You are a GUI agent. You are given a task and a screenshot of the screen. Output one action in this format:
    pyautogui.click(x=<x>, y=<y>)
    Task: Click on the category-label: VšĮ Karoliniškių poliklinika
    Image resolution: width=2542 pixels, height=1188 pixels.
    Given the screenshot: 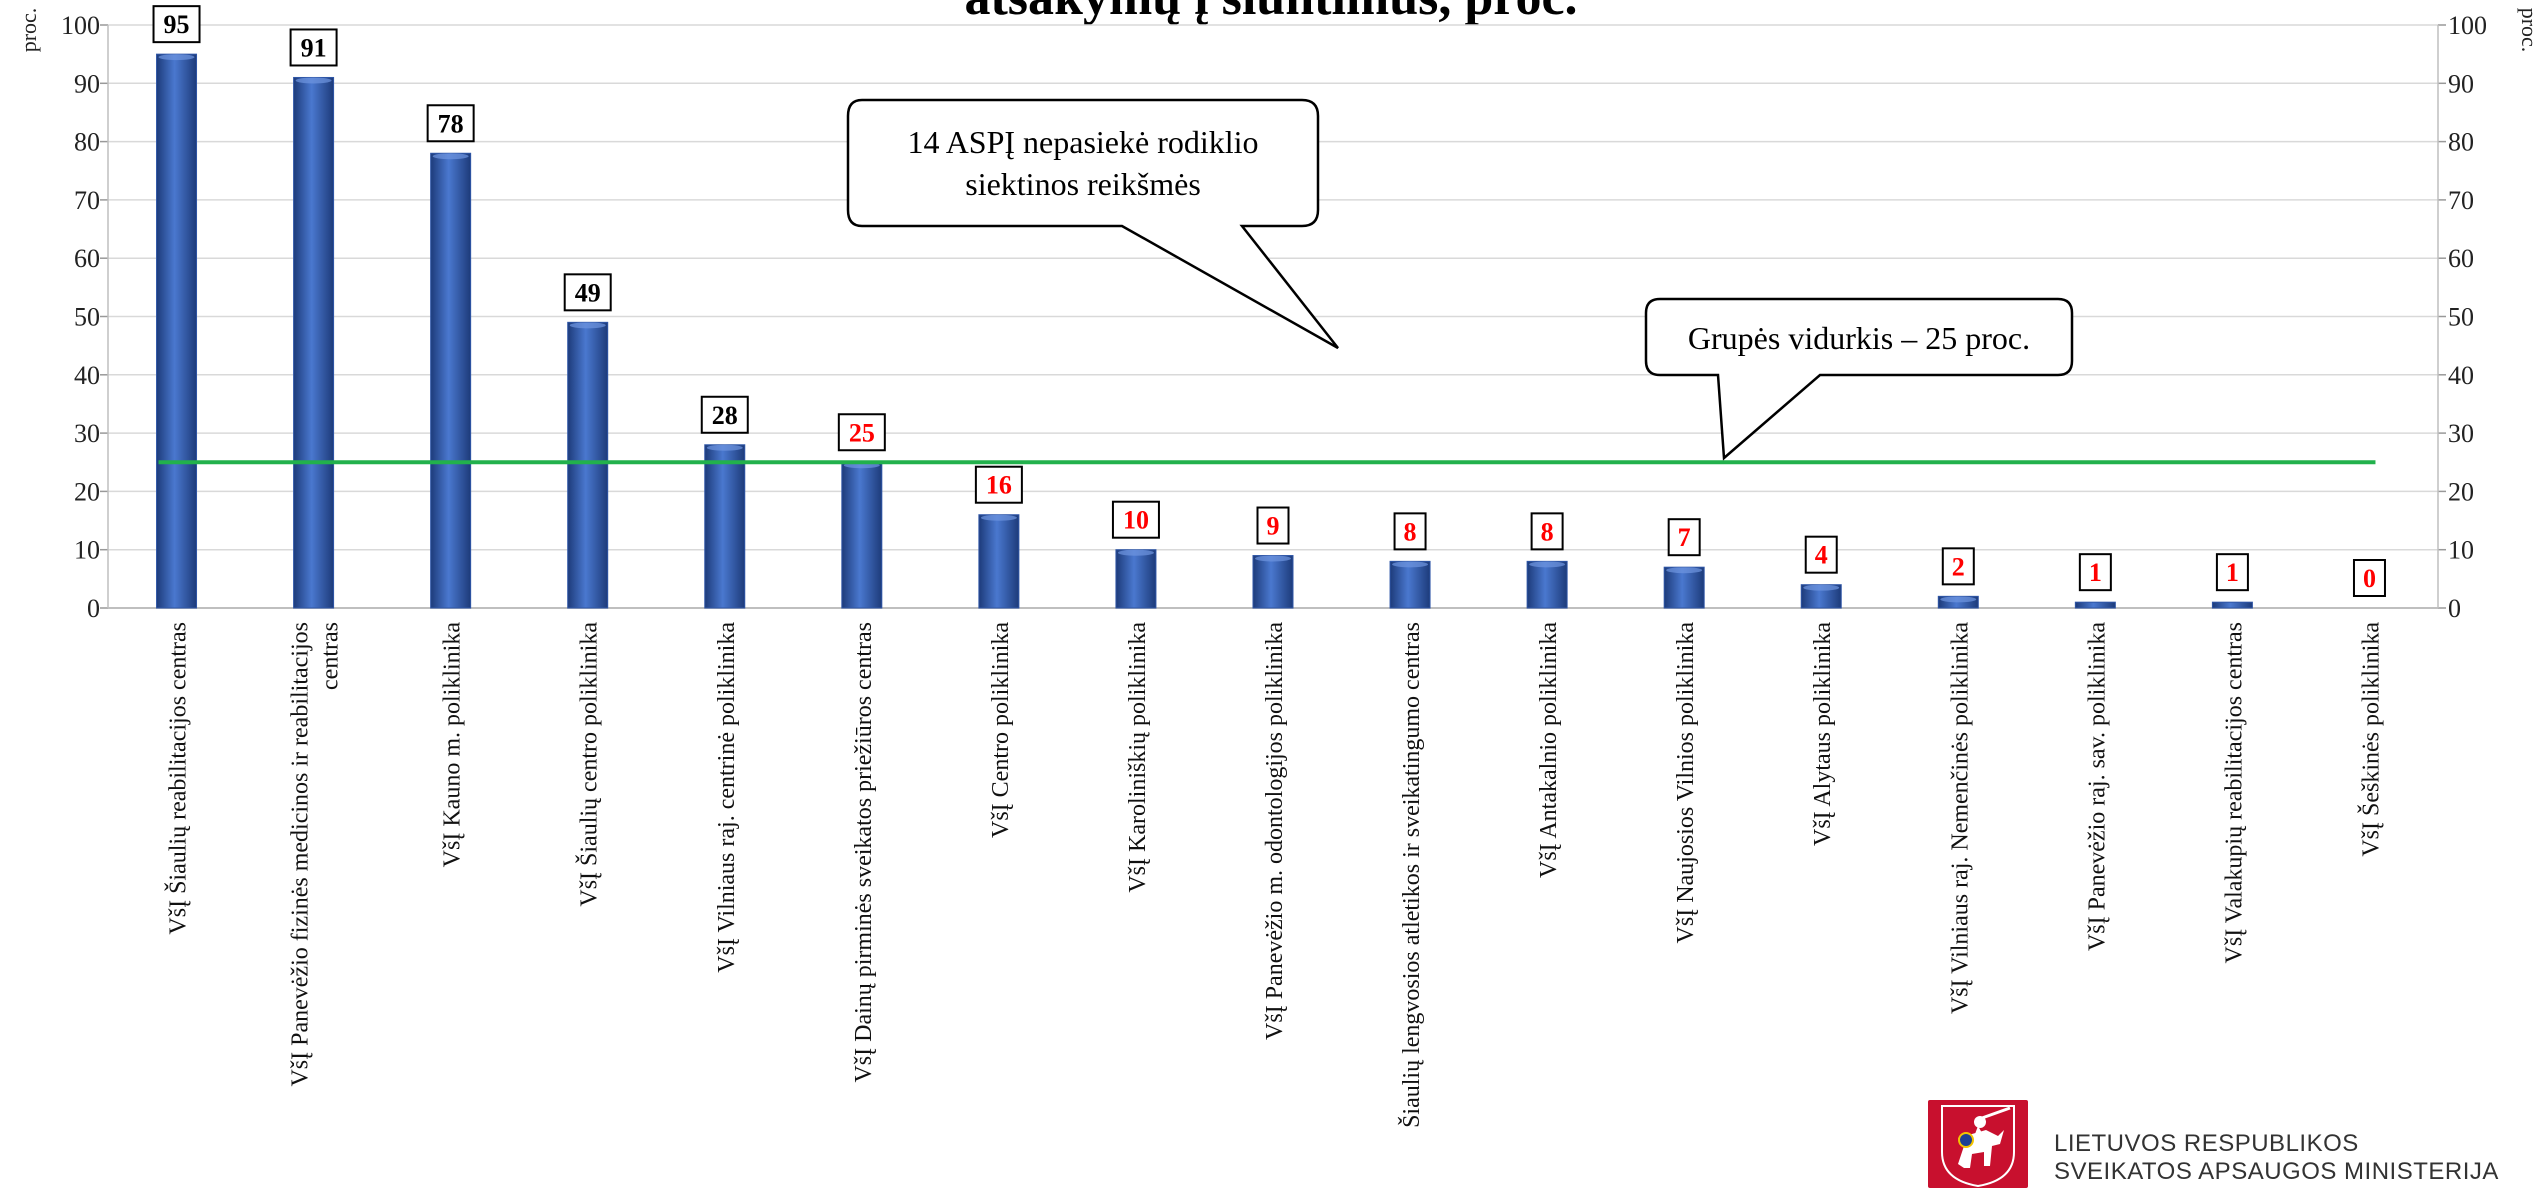 What is the action you would take?
    pyautogui.click(x=1138, y=757)
    